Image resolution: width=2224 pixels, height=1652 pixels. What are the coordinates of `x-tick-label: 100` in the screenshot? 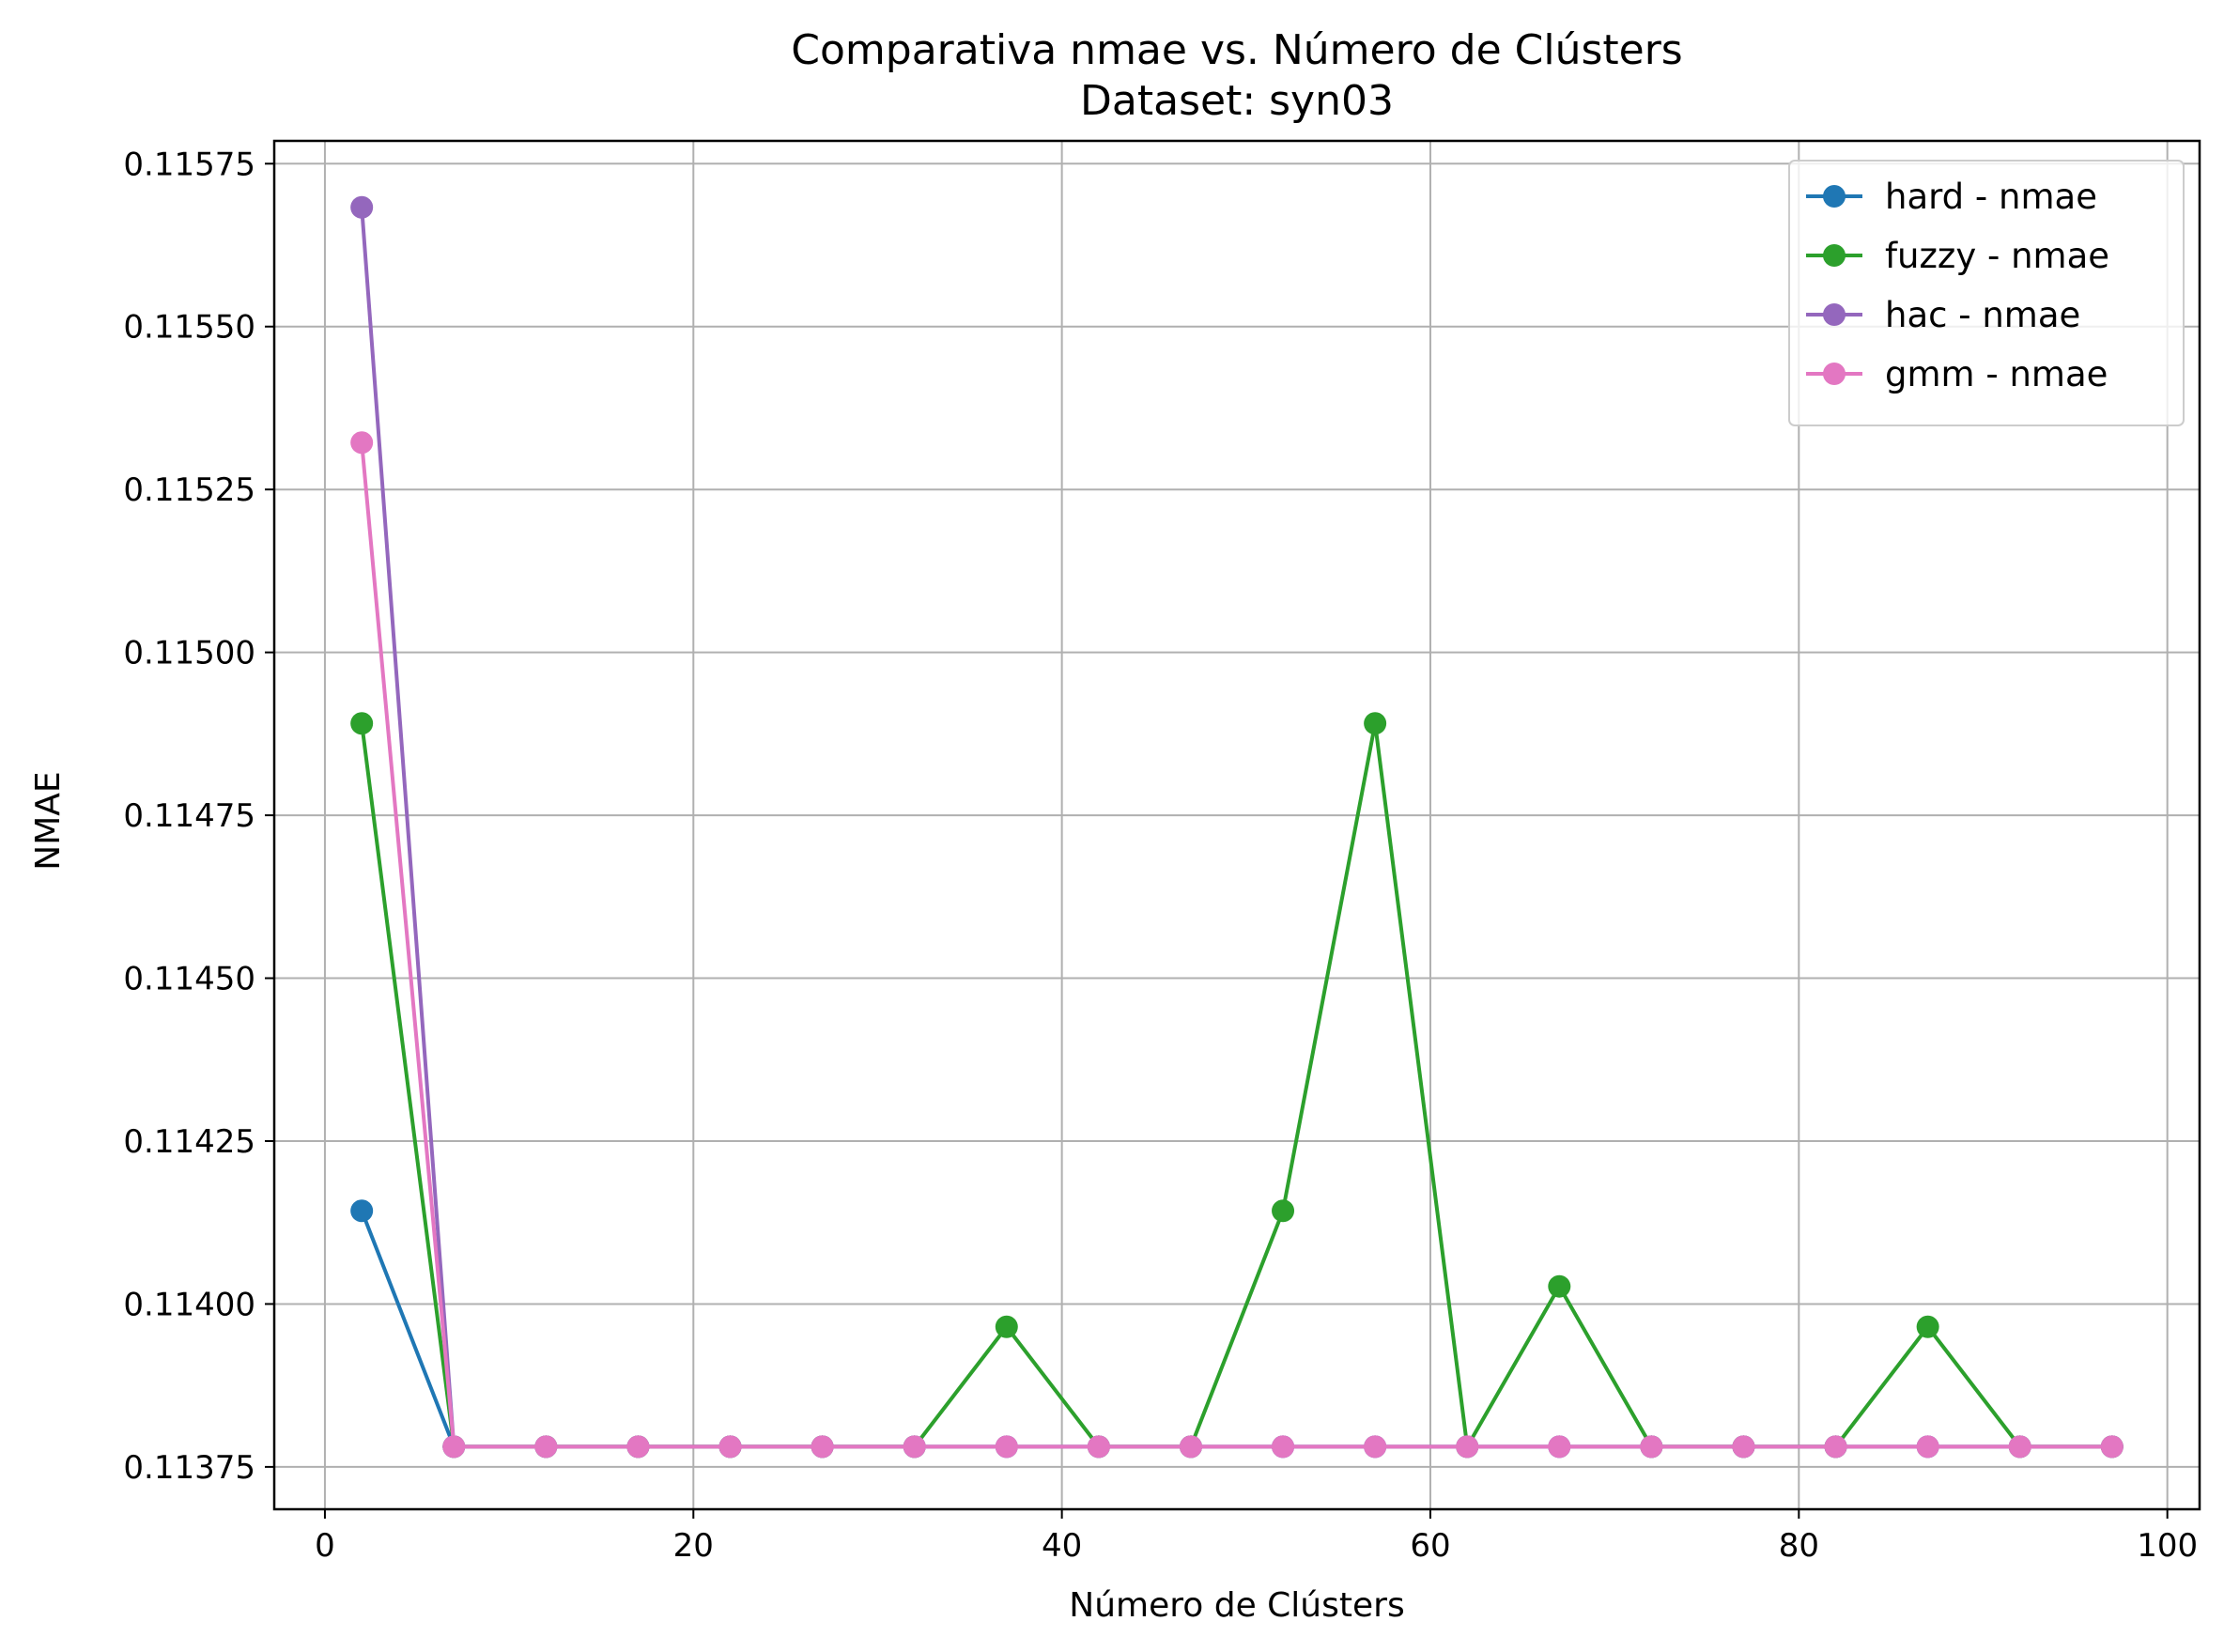 It's located at (2167, 1546).